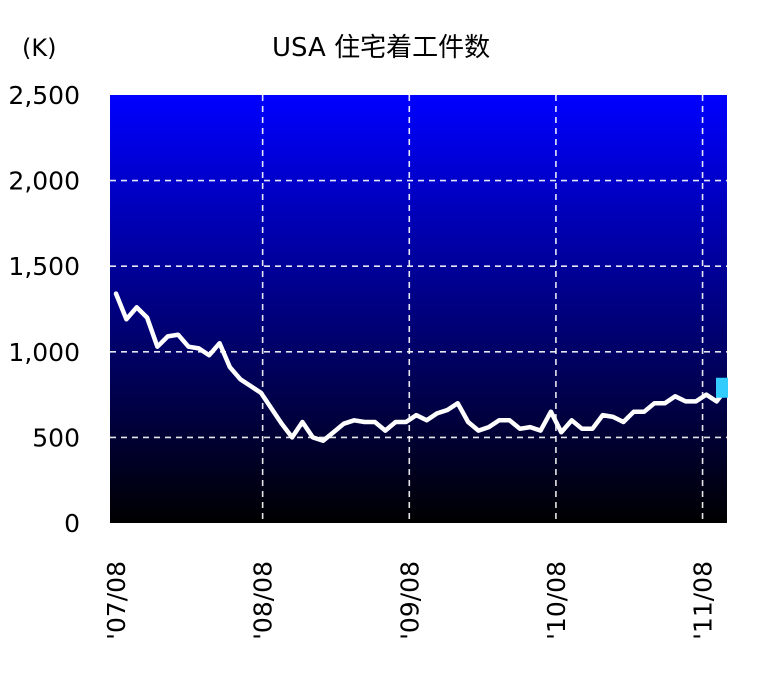 The image size is (761, 689). I want to click on chart-title: USA 住宅着工件数, so click(381, 48).